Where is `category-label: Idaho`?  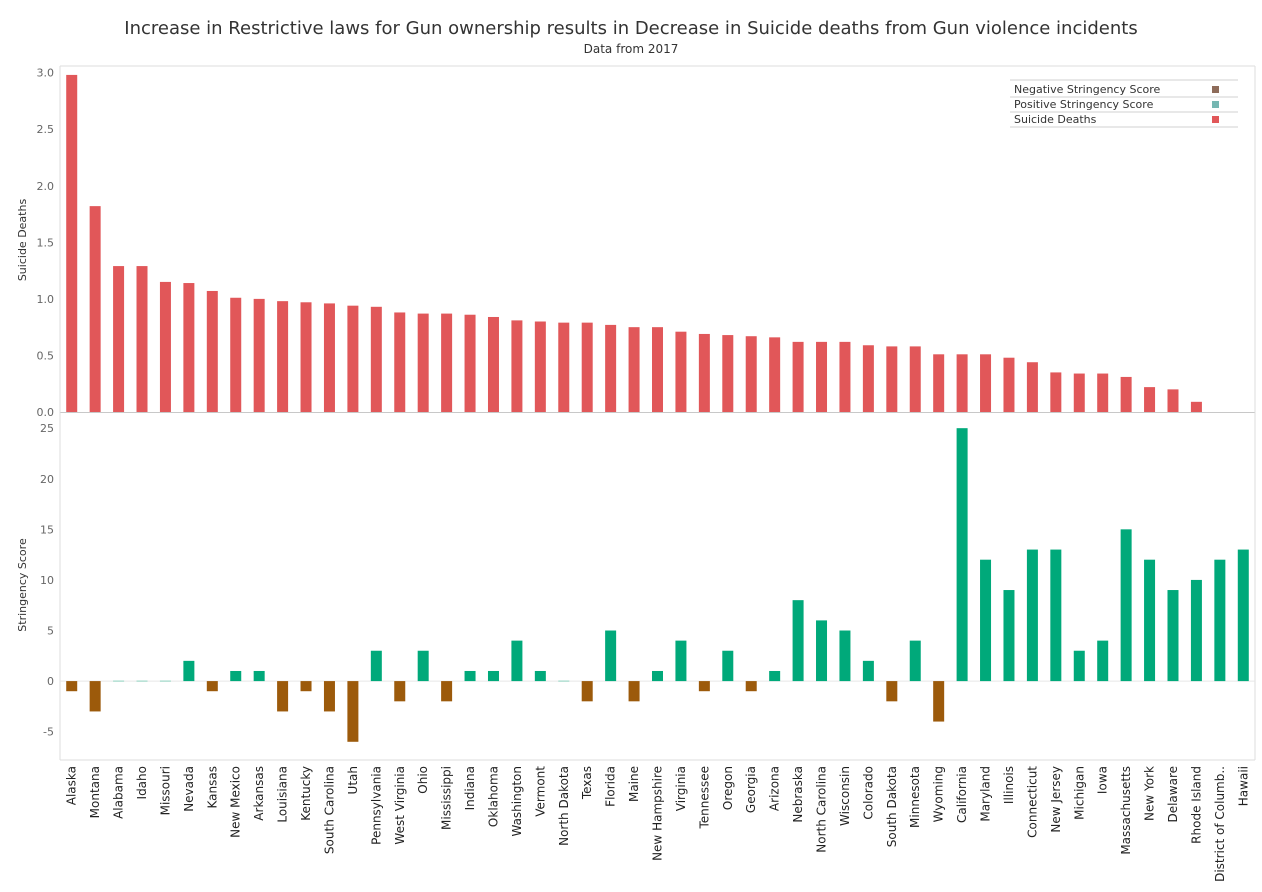 category-label: Idaho is located at coordinates (142, 782).